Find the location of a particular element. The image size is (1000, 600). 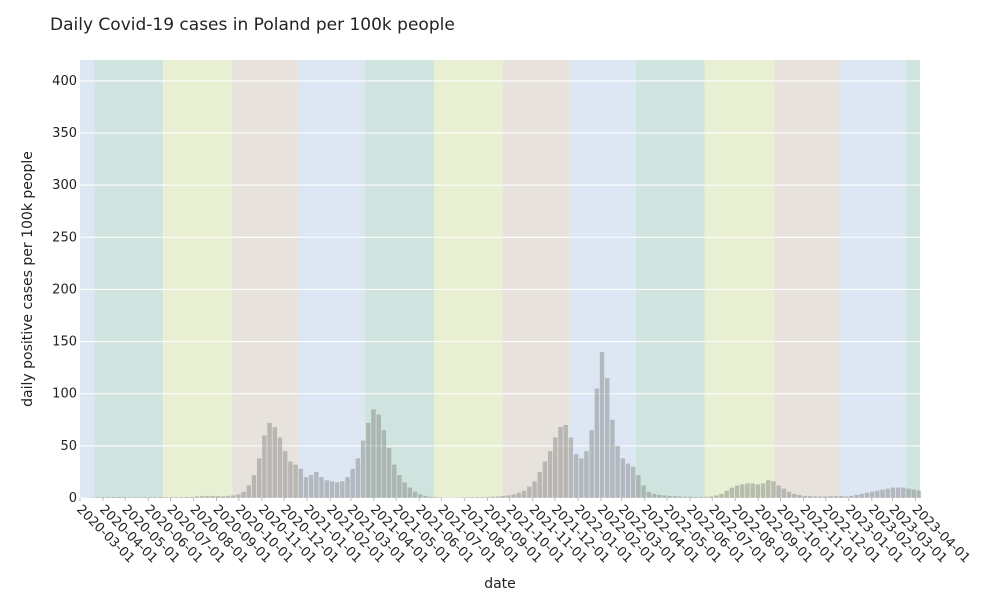

y-tick-label: 400 is located at coordinates (64, 81).